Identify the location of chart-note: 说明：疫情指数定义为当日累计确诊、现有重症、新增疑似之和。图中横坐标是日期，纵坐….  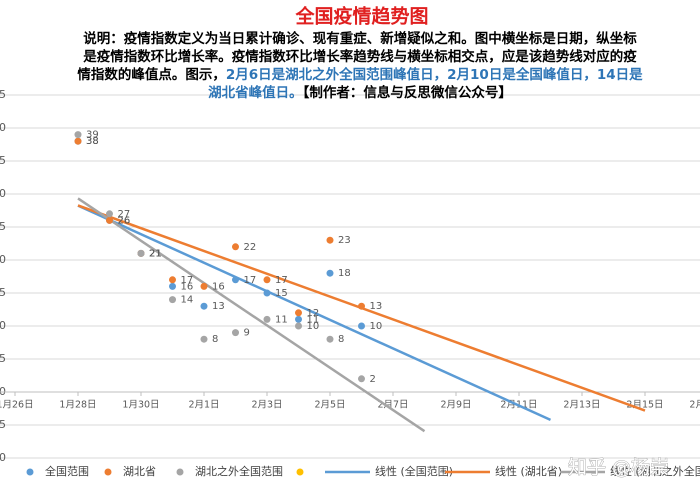
(360, 66).